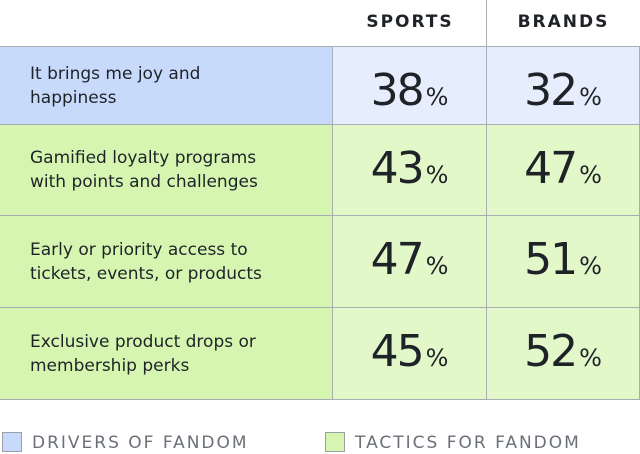 This screenshot has width=640, height=454. I want to click on value-cell: 32%, so click(563, 86).